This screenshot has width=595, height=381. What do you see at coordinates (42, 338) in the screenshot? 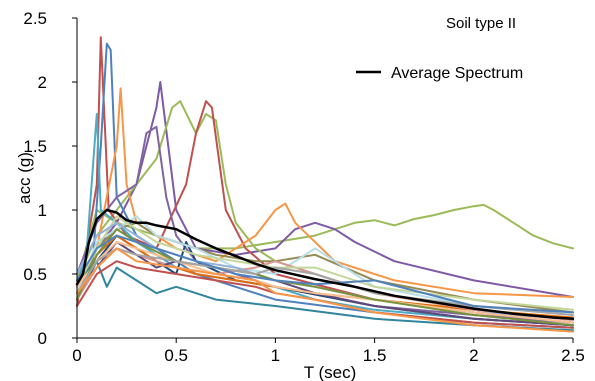
I see `y-tick-label: 0` at bounding box center [42, 338].